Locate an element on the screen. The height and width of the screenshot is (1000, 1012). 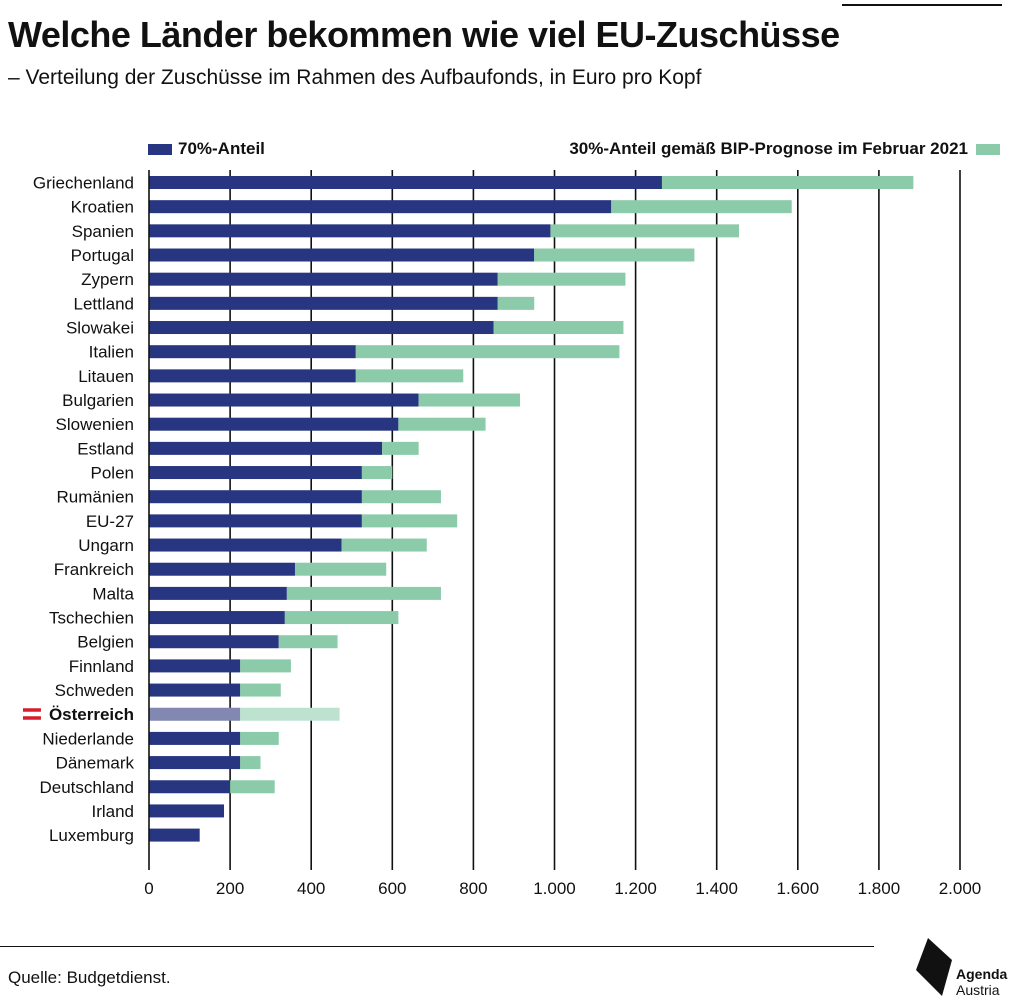
category-label: Slowenien is located at coordinates (95, 424).